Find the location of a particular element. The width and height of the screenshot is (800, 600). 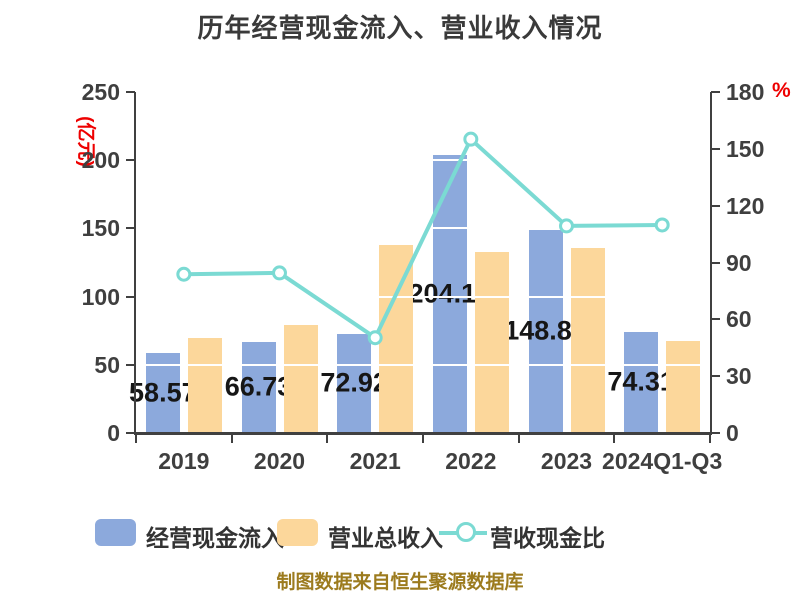

legend-label-cash-inflow: 经营现金流入 is located at coordinates (215, 538).